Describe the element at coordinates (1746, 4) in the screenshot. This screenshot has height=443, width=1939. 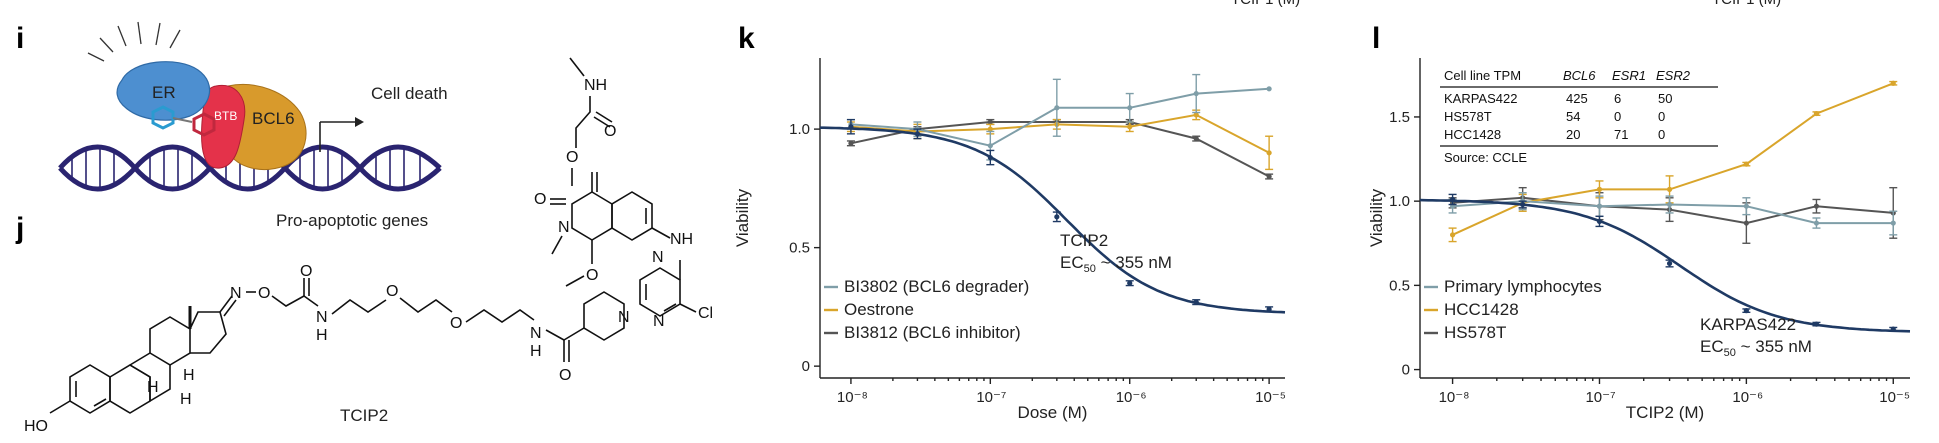
I see `top-axis-label-fragment-right: TCIP1 (M)` at that location.